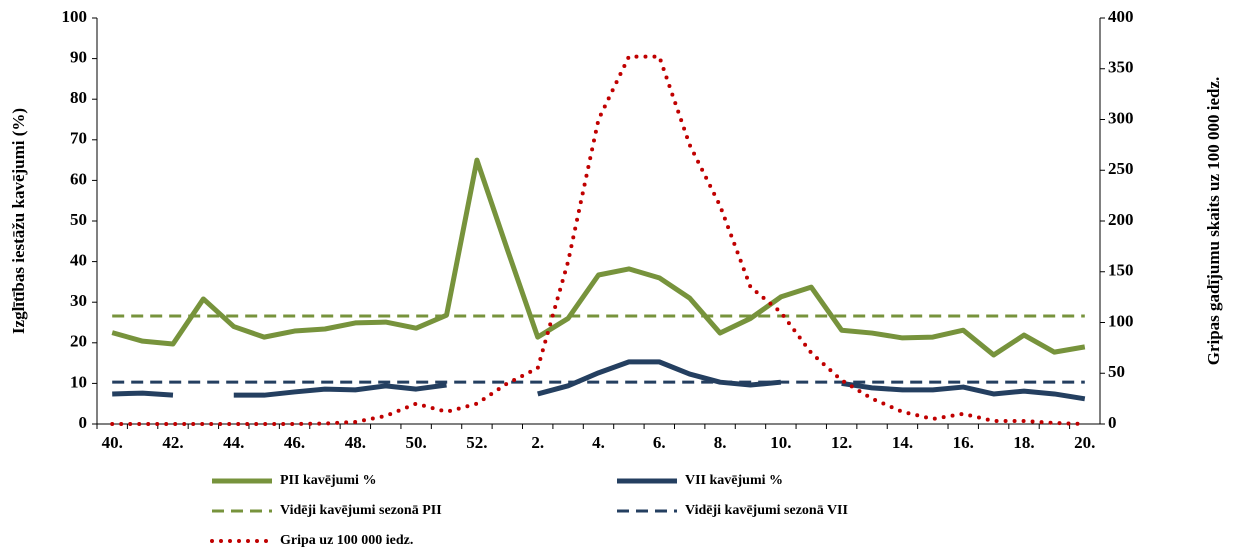 This screenshot has width=1233, height=549. Describe the element at coordinates (75, 16) in the screenshot. I see `y-tick-label: 100` at that location.